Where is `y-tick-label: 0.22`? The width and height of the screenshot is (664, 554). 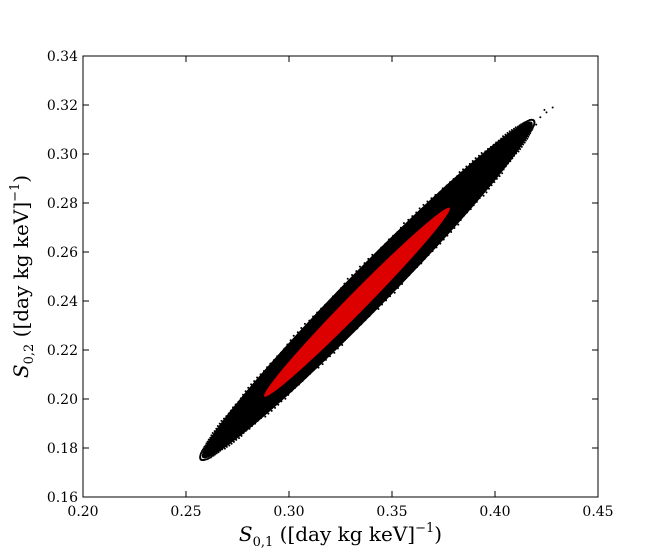
y-tick-label: 0.22 is located at coordinates (62, 351).